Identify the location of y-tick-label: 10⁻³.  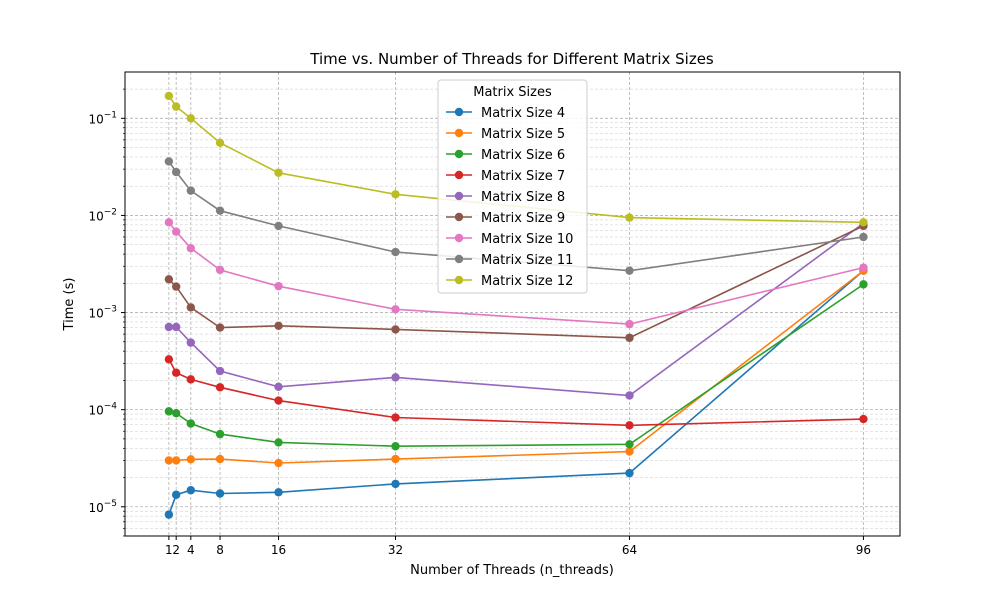
(102, 313).